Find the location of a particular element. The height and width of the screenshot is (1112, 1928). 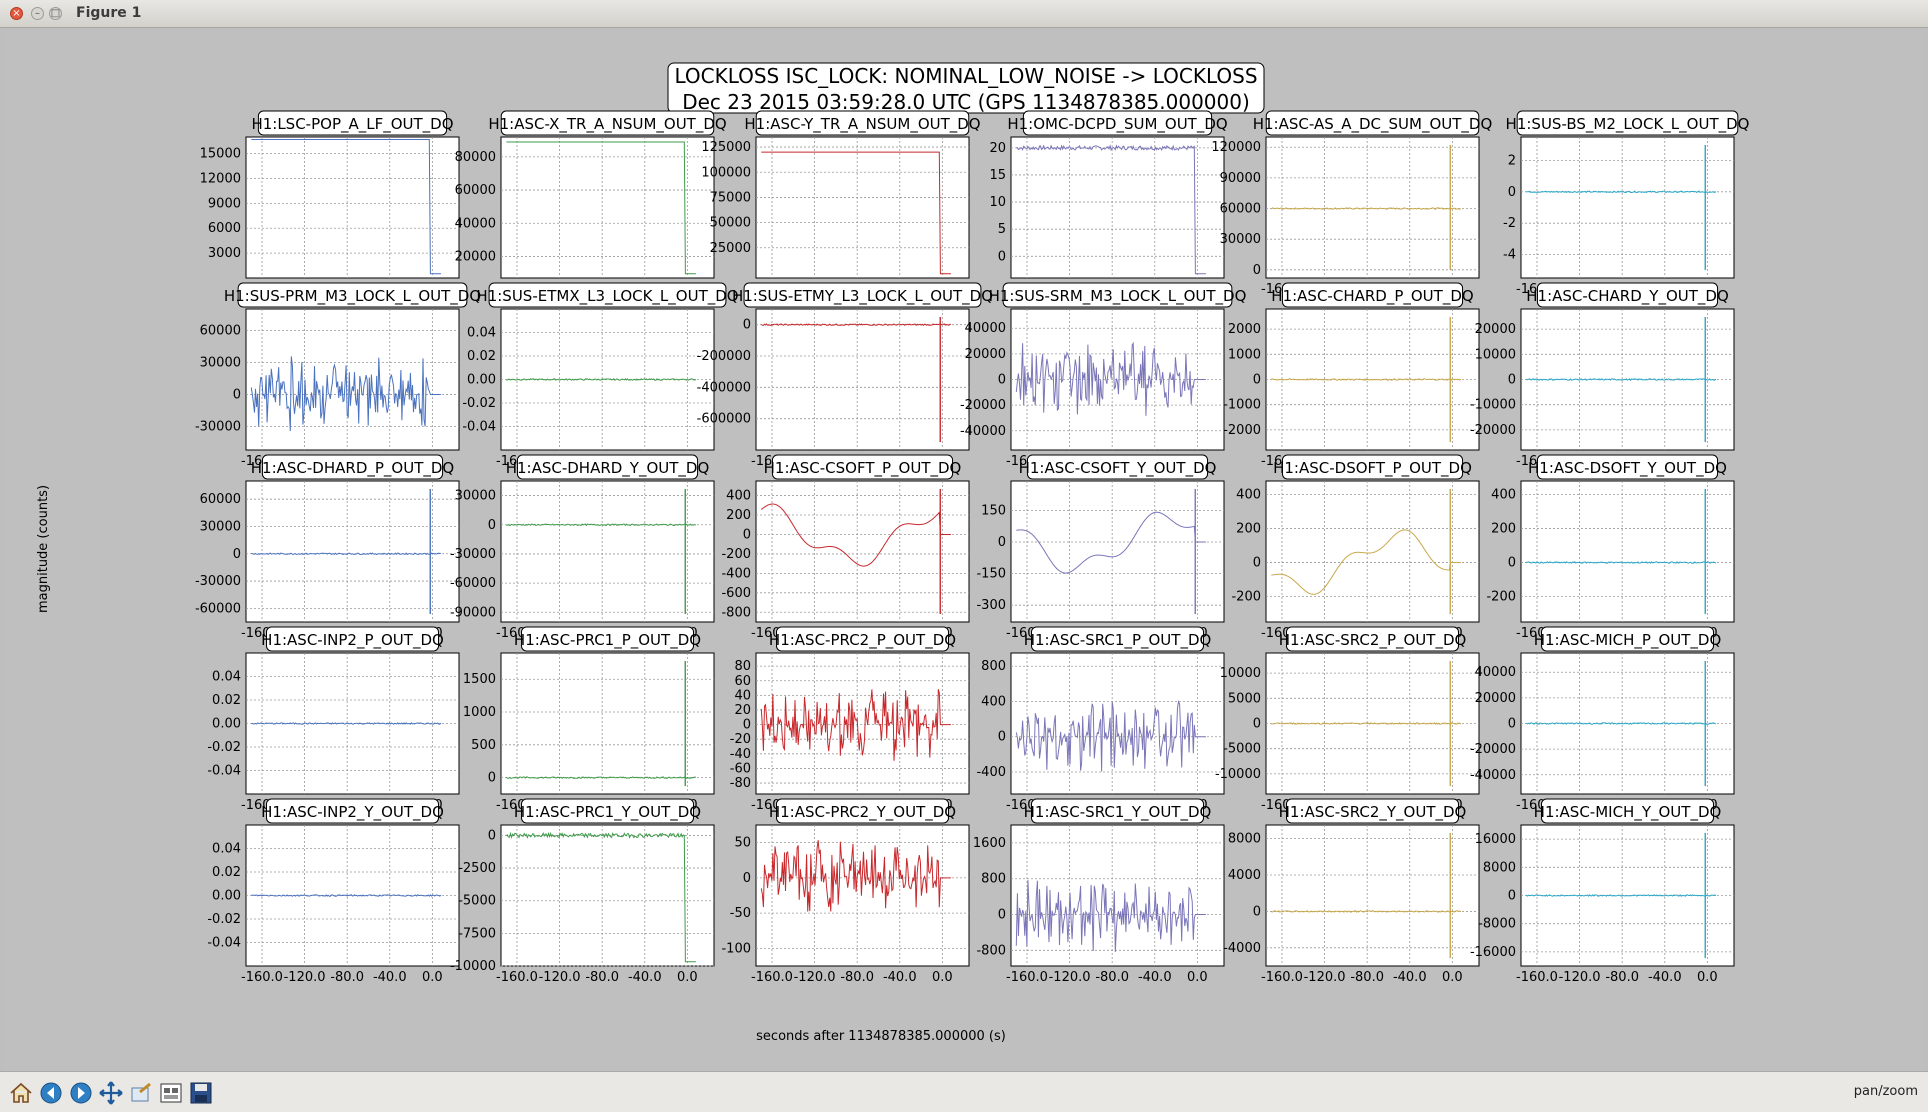

maximize-window-button: □ is located at coordinates (55, 13).